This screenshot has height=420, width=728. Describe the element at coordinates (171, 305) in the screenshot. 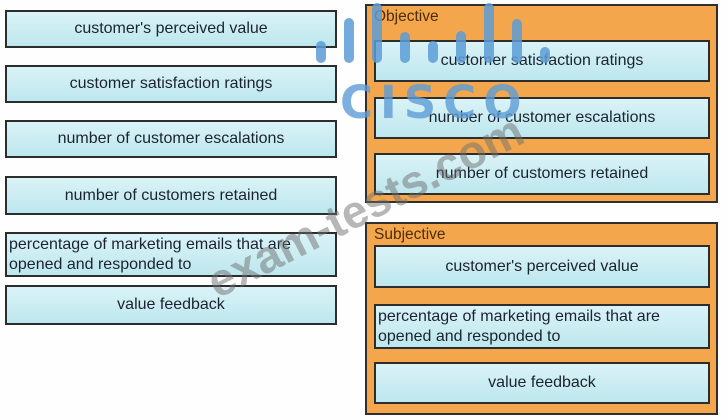

I see `drag-option-value-feedback: value feedback` at that location.